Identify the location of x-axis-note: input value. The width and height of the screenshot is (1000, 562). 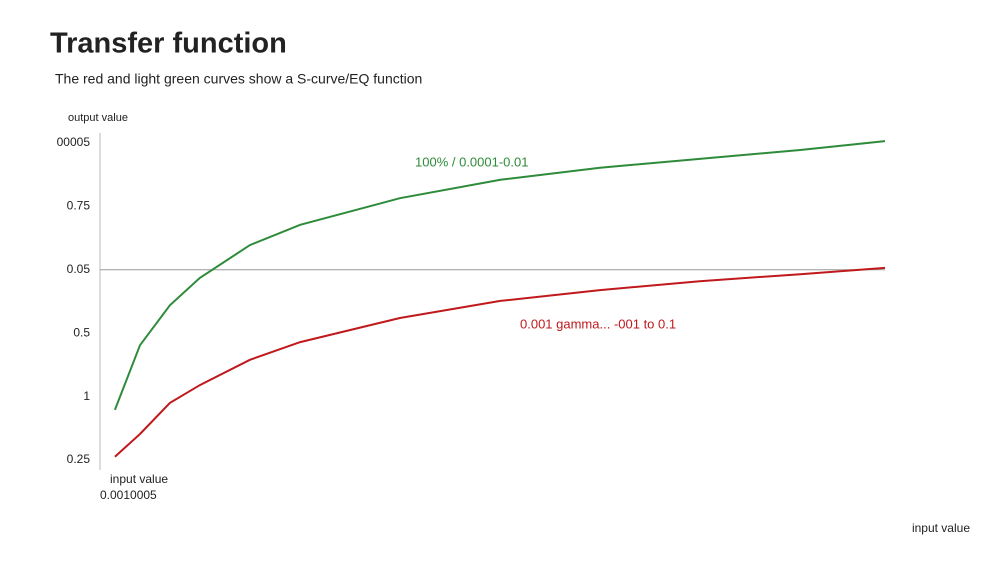
(139, 479).